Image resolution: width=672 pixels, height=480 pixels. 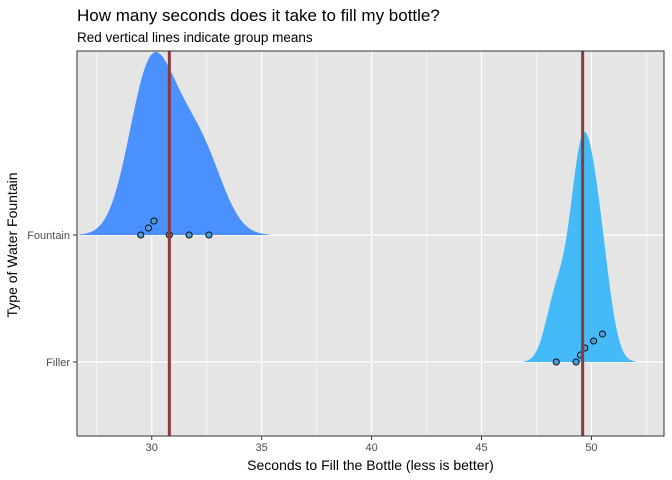 I want to click on x-tick-label: 35, so click(x=262, y=448).